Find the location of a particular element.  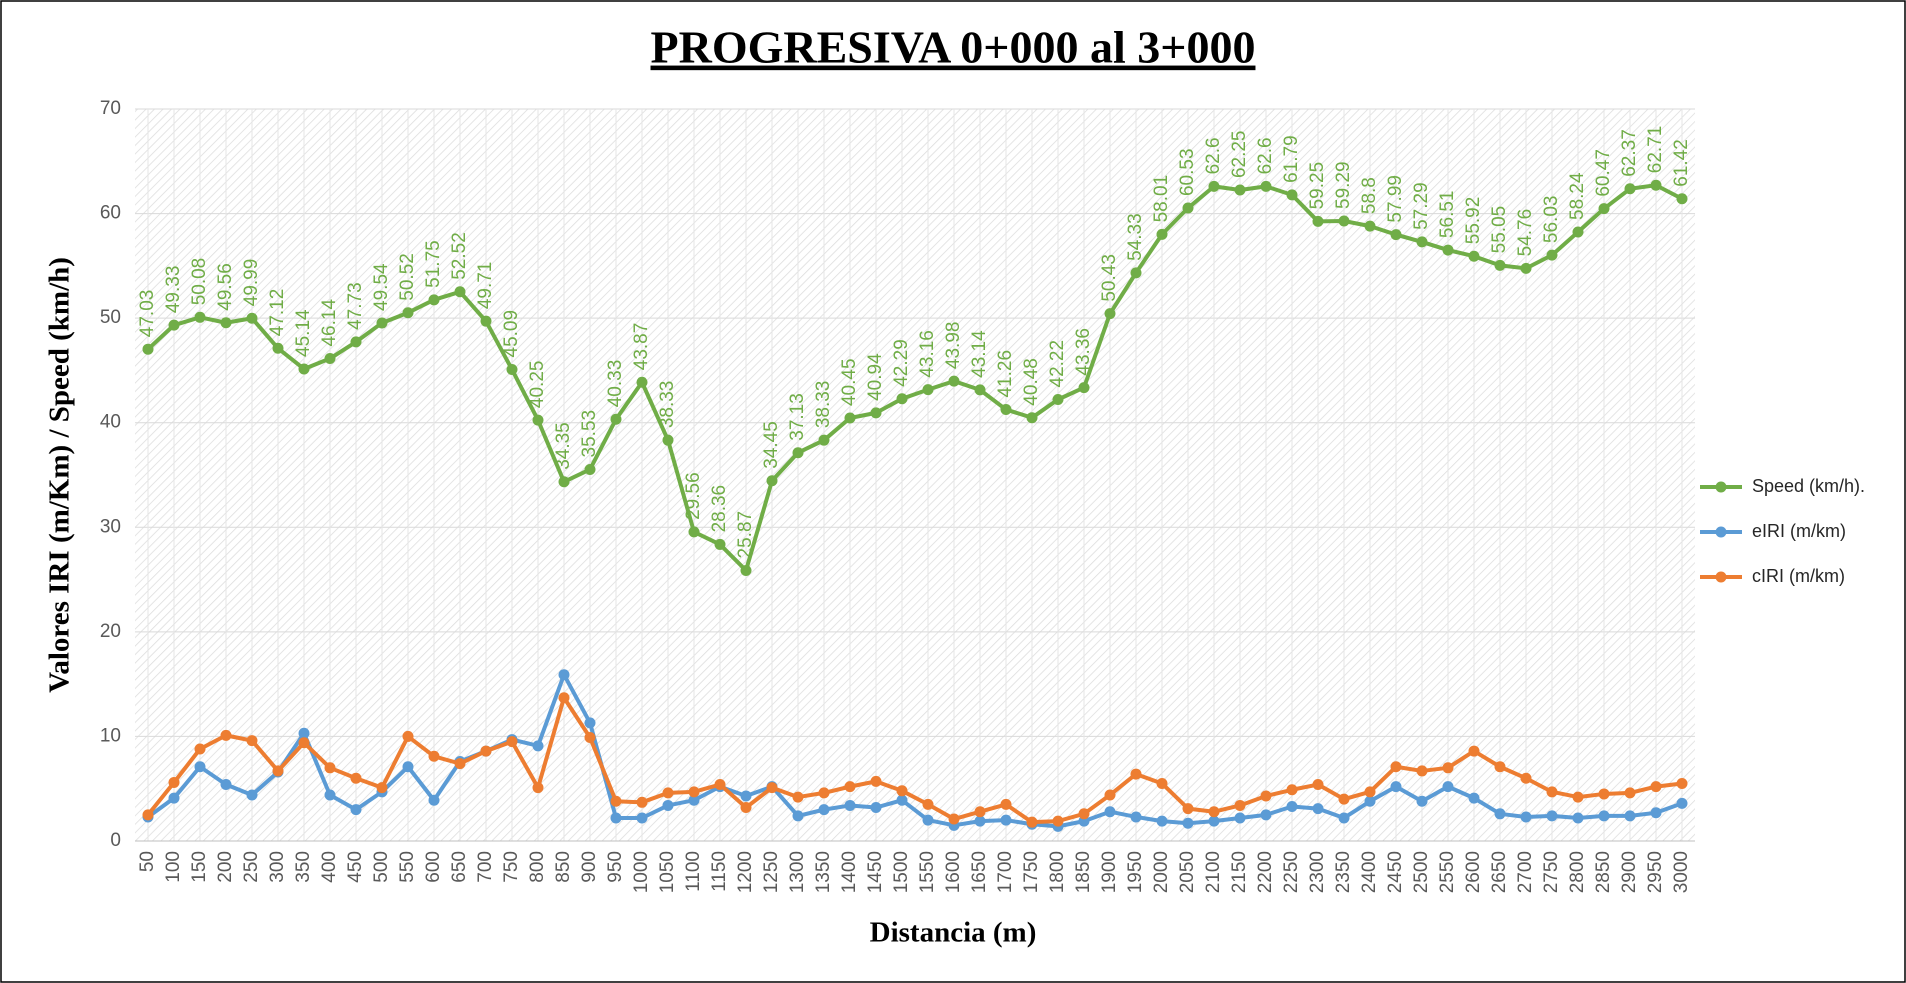

x-tick-label: 50 is located at coordinates (147, 861).